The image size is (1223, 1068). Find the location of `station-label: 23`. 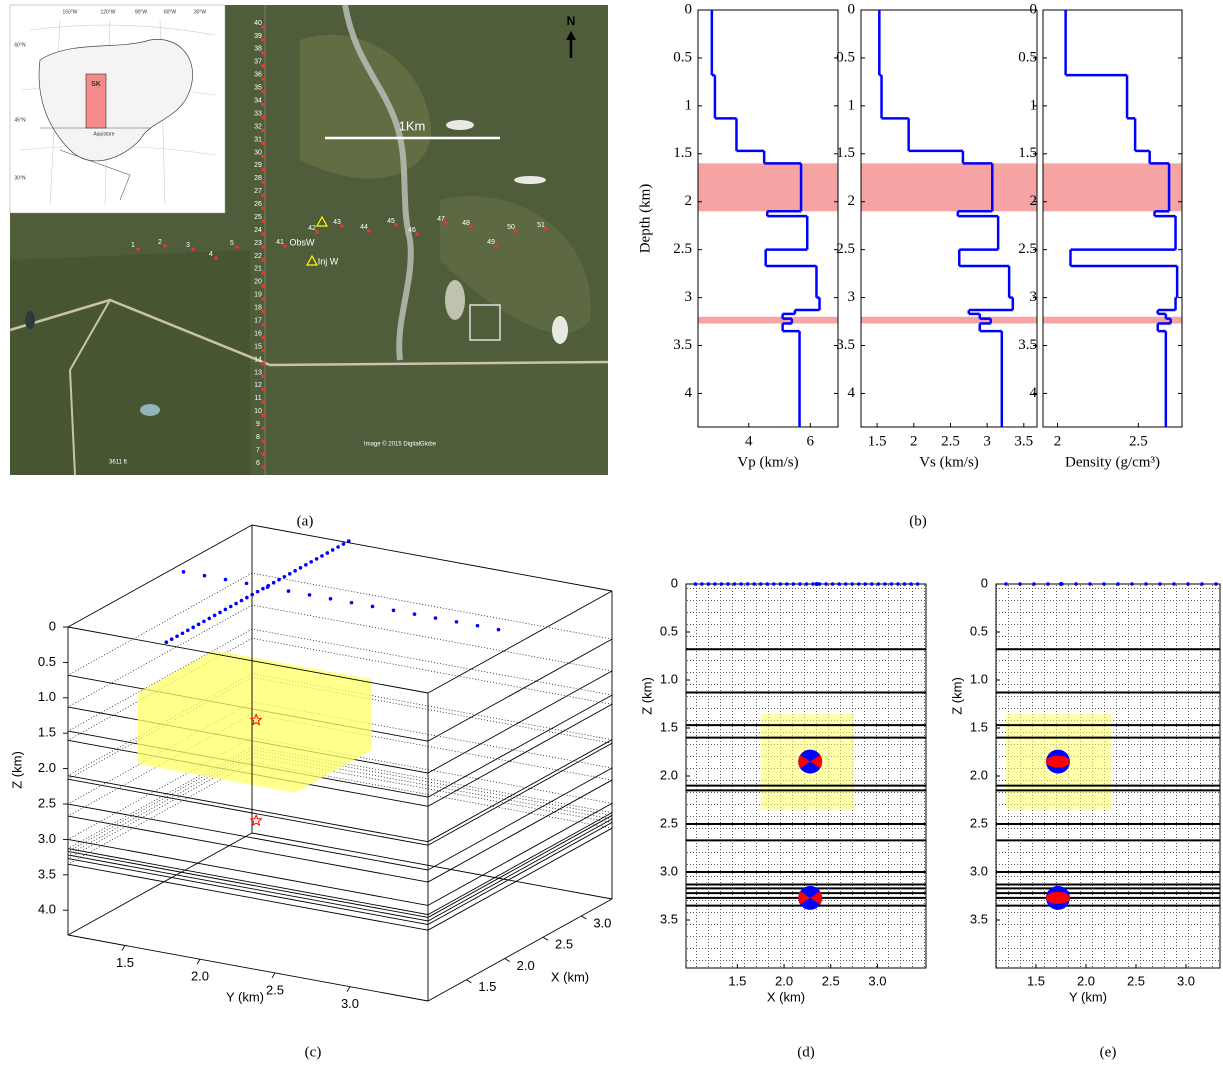

station-label: 23 is located at coordinates (258, 243).